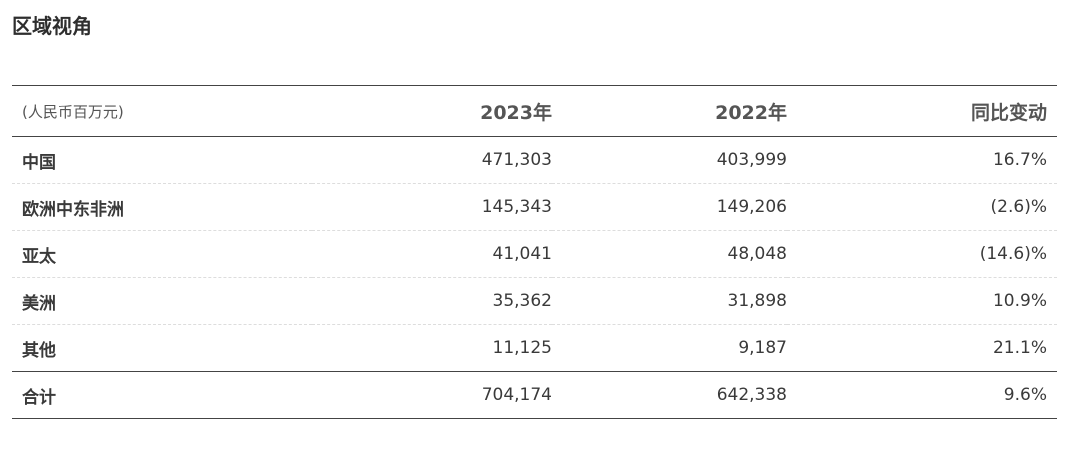  Describe the element at coordinates (669, 395) in the screenshot. I see `total-2022: 642,338` at that location.